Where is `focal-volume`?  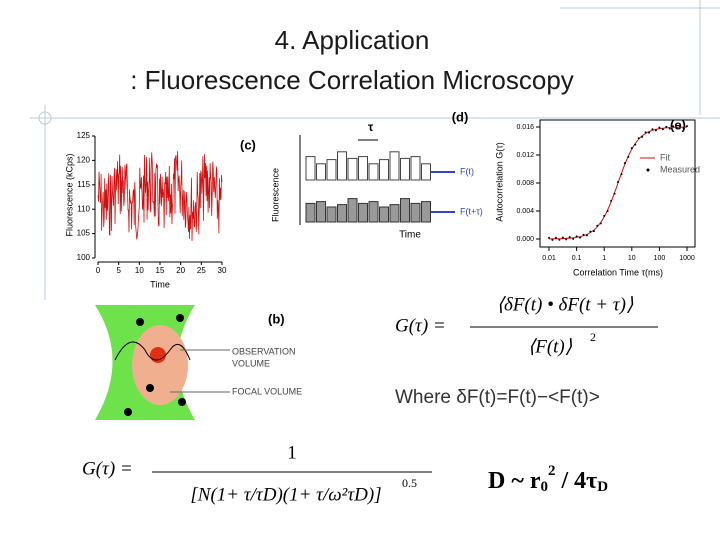 focal-volume is located at coordinates (160, 365).